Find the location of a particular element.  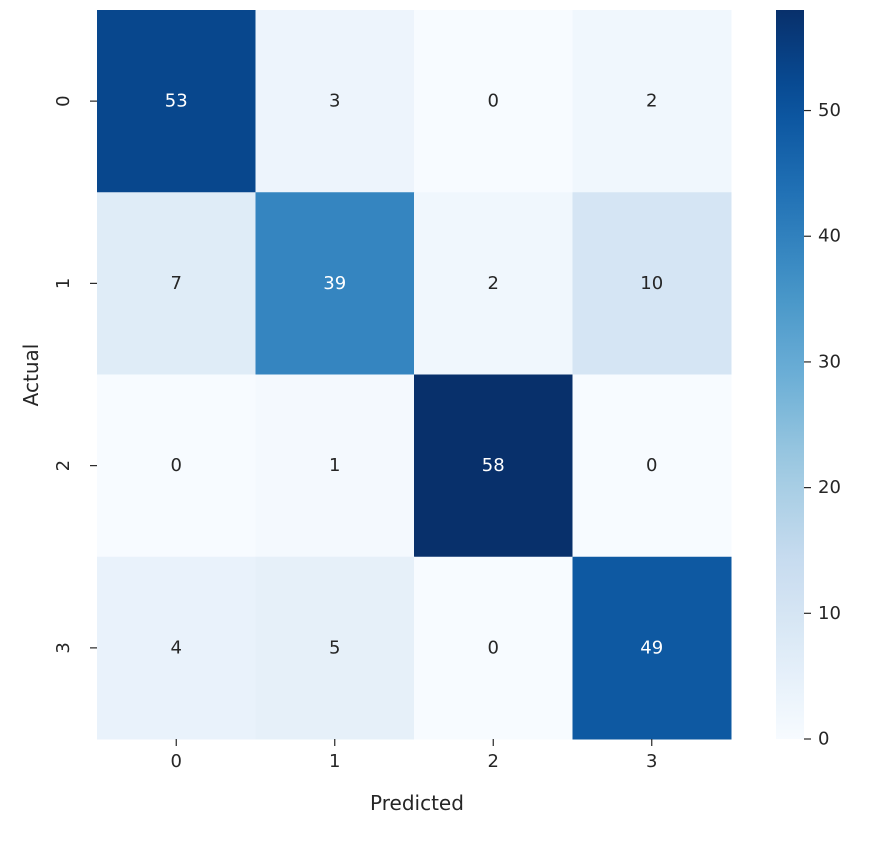

cell-value-r3-c1: 5 is located at coordinates (334, 647).